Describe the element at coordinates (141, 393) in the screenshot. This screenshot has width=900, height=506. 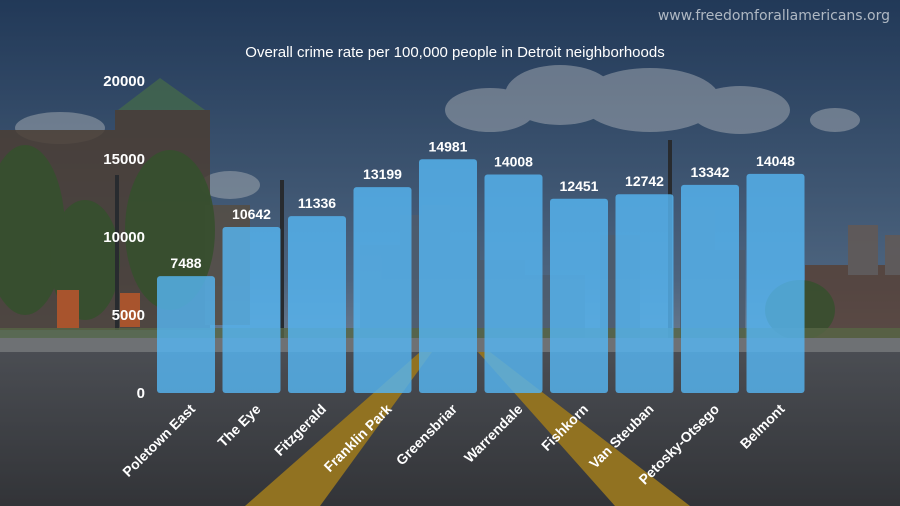
I see `y-tick-label: 0` at that location.